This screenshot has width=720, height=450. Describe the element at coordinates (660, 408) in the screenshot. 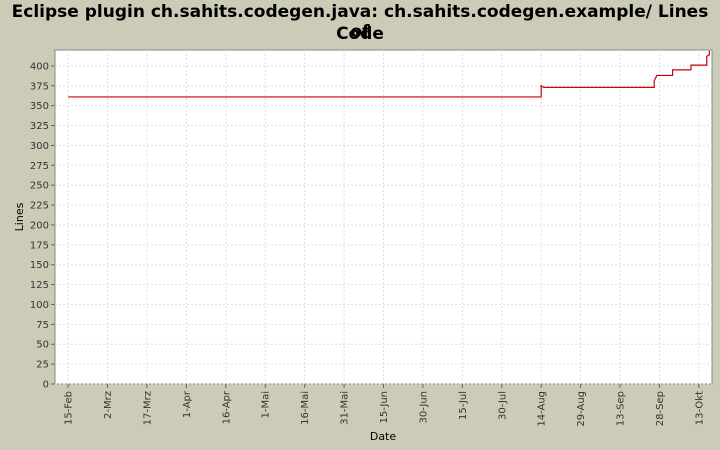

I see `x-tick-label: 28-Sep` at that location.